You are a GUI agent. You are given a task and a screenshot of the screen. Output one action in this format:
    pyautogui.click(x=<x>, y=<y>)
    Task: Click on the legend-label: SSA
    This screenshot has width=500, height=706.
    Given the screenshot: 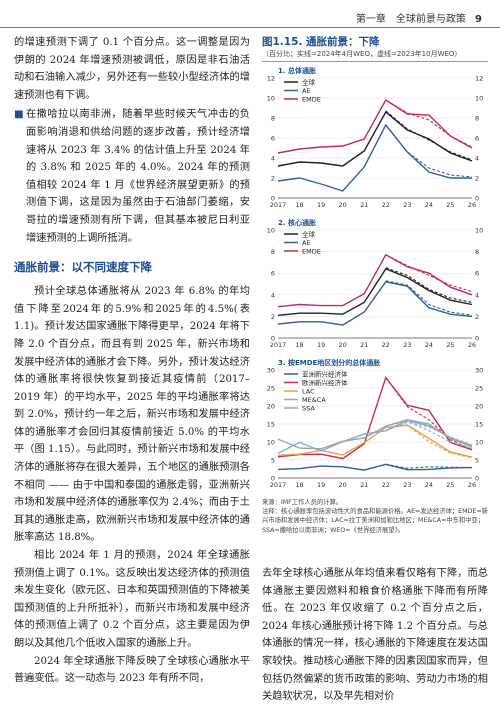 What is the action you would take?
    pyautogui.click(x=308, y=409)
    